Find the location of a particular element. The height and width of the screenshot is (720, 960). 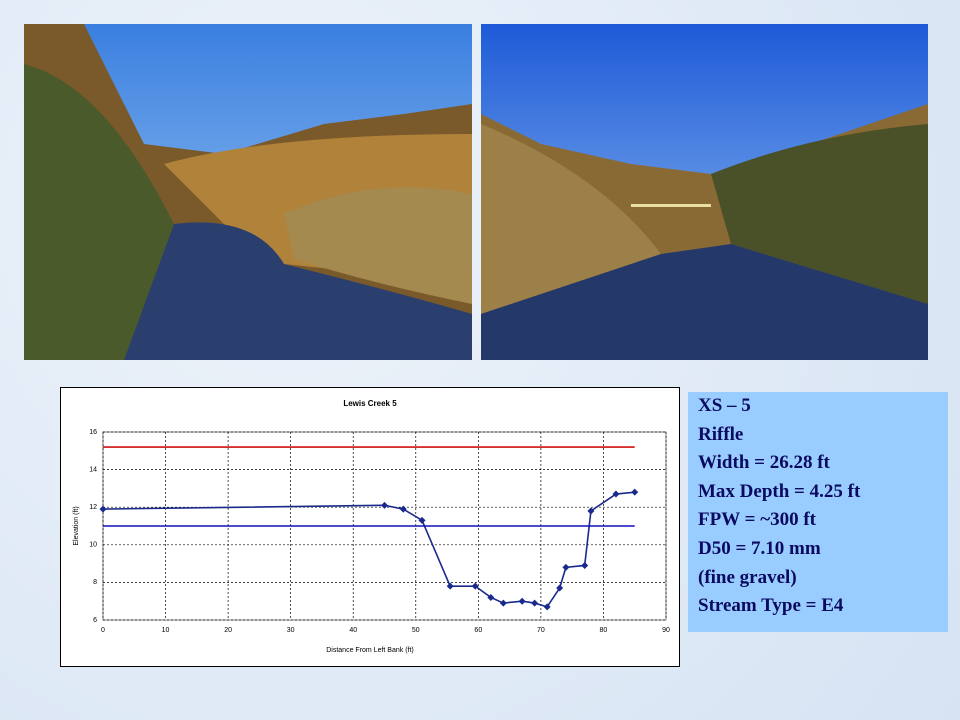

y-tick-label: 10 is located at coordinates (93, 545).